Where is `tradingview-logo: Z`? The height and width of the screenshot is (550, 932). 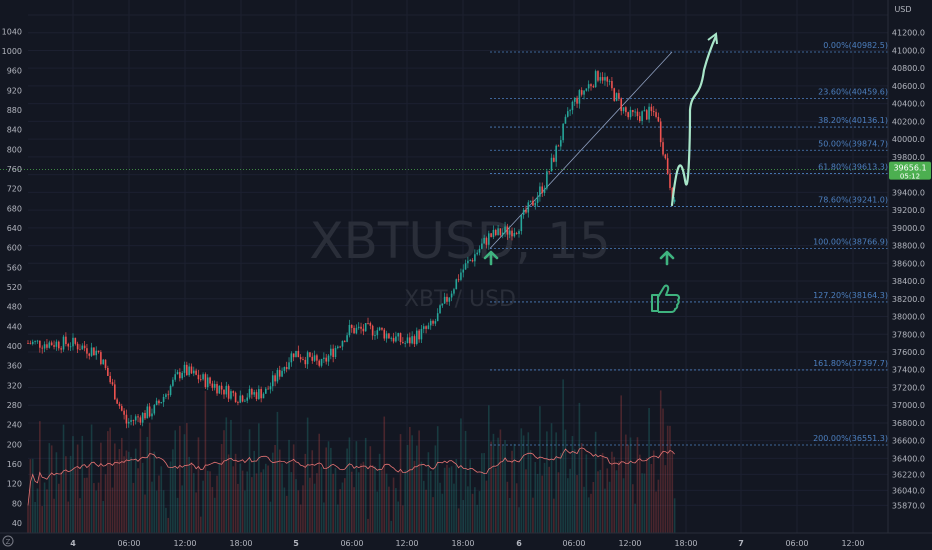 tradingview-logo: Z is located at coordinates (8, 541).